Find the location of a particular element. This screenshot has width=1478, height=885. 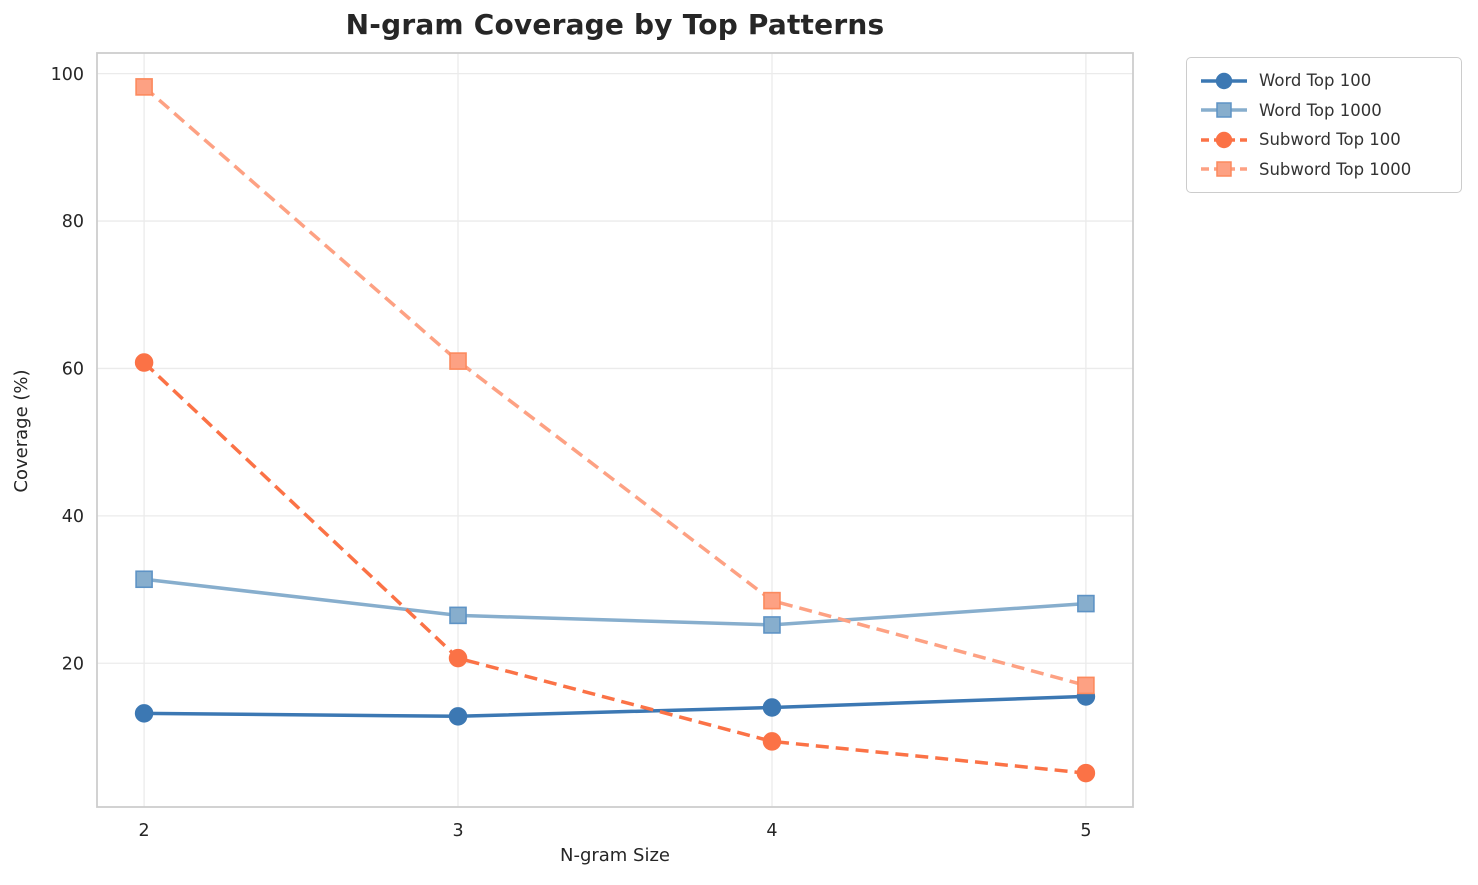

y-tick-label: 80 is located at coordinates (73, 222).